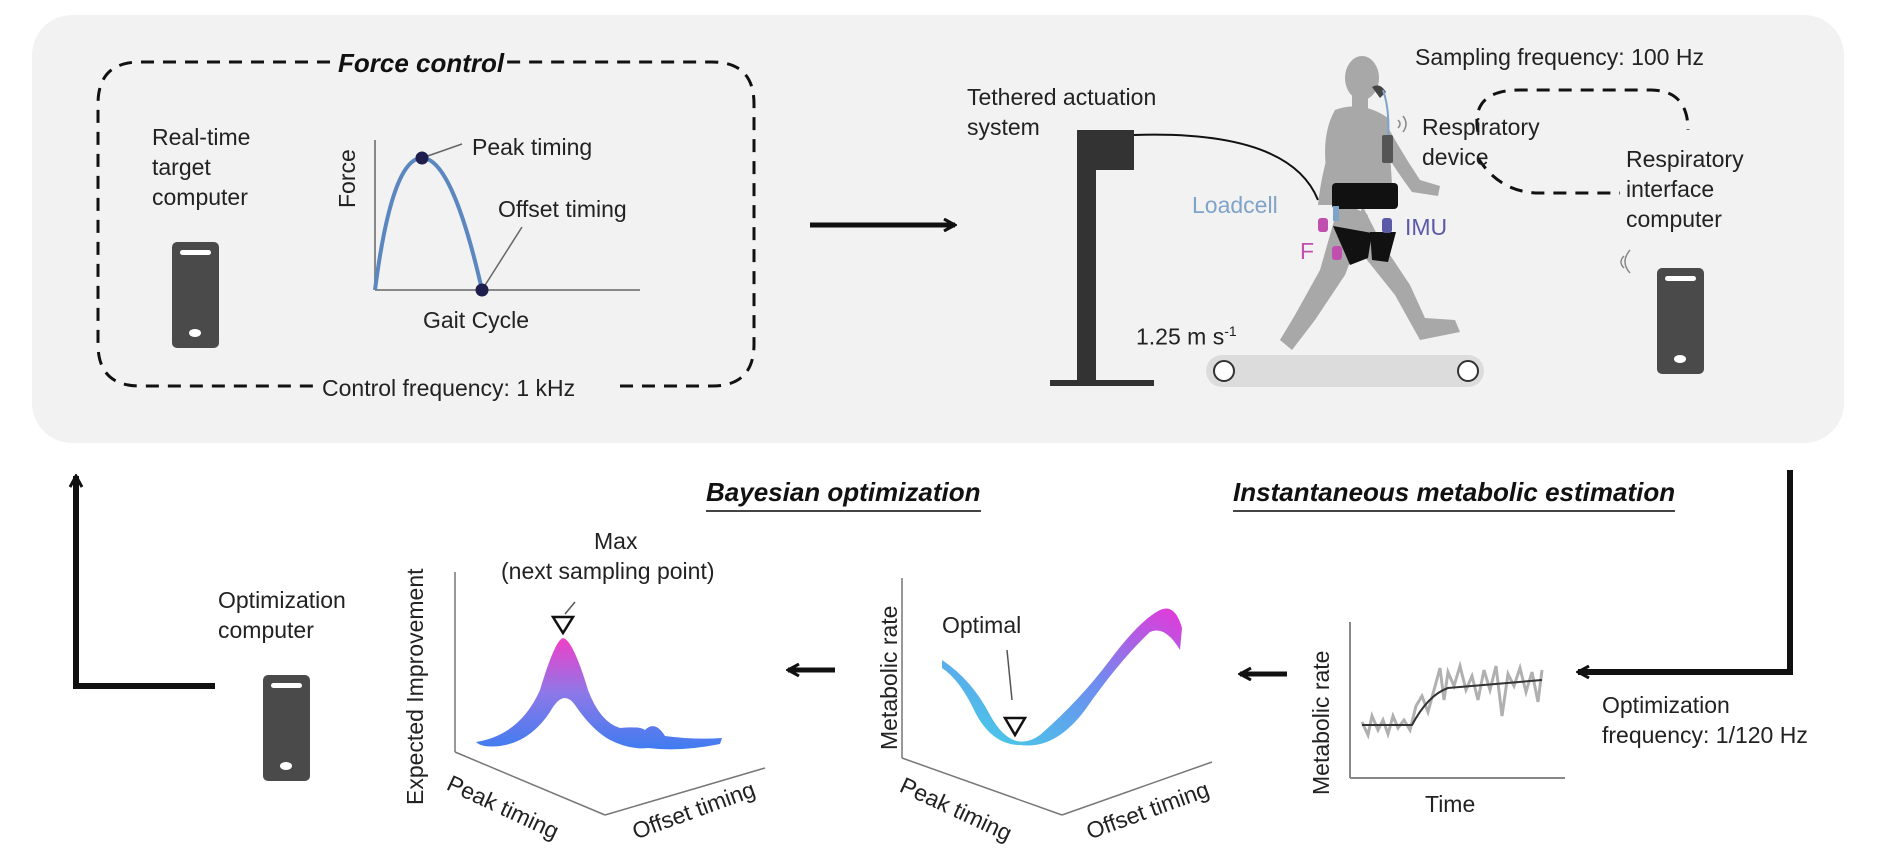  What do you see at coordinates (1015, 727) in the screenshot?
I see `optimal-marker` at bounding box center [1015, 727].